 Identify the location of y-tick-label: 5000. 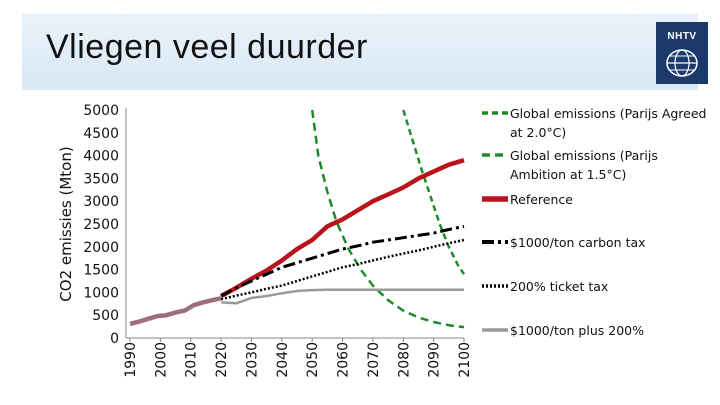
(101, 111).